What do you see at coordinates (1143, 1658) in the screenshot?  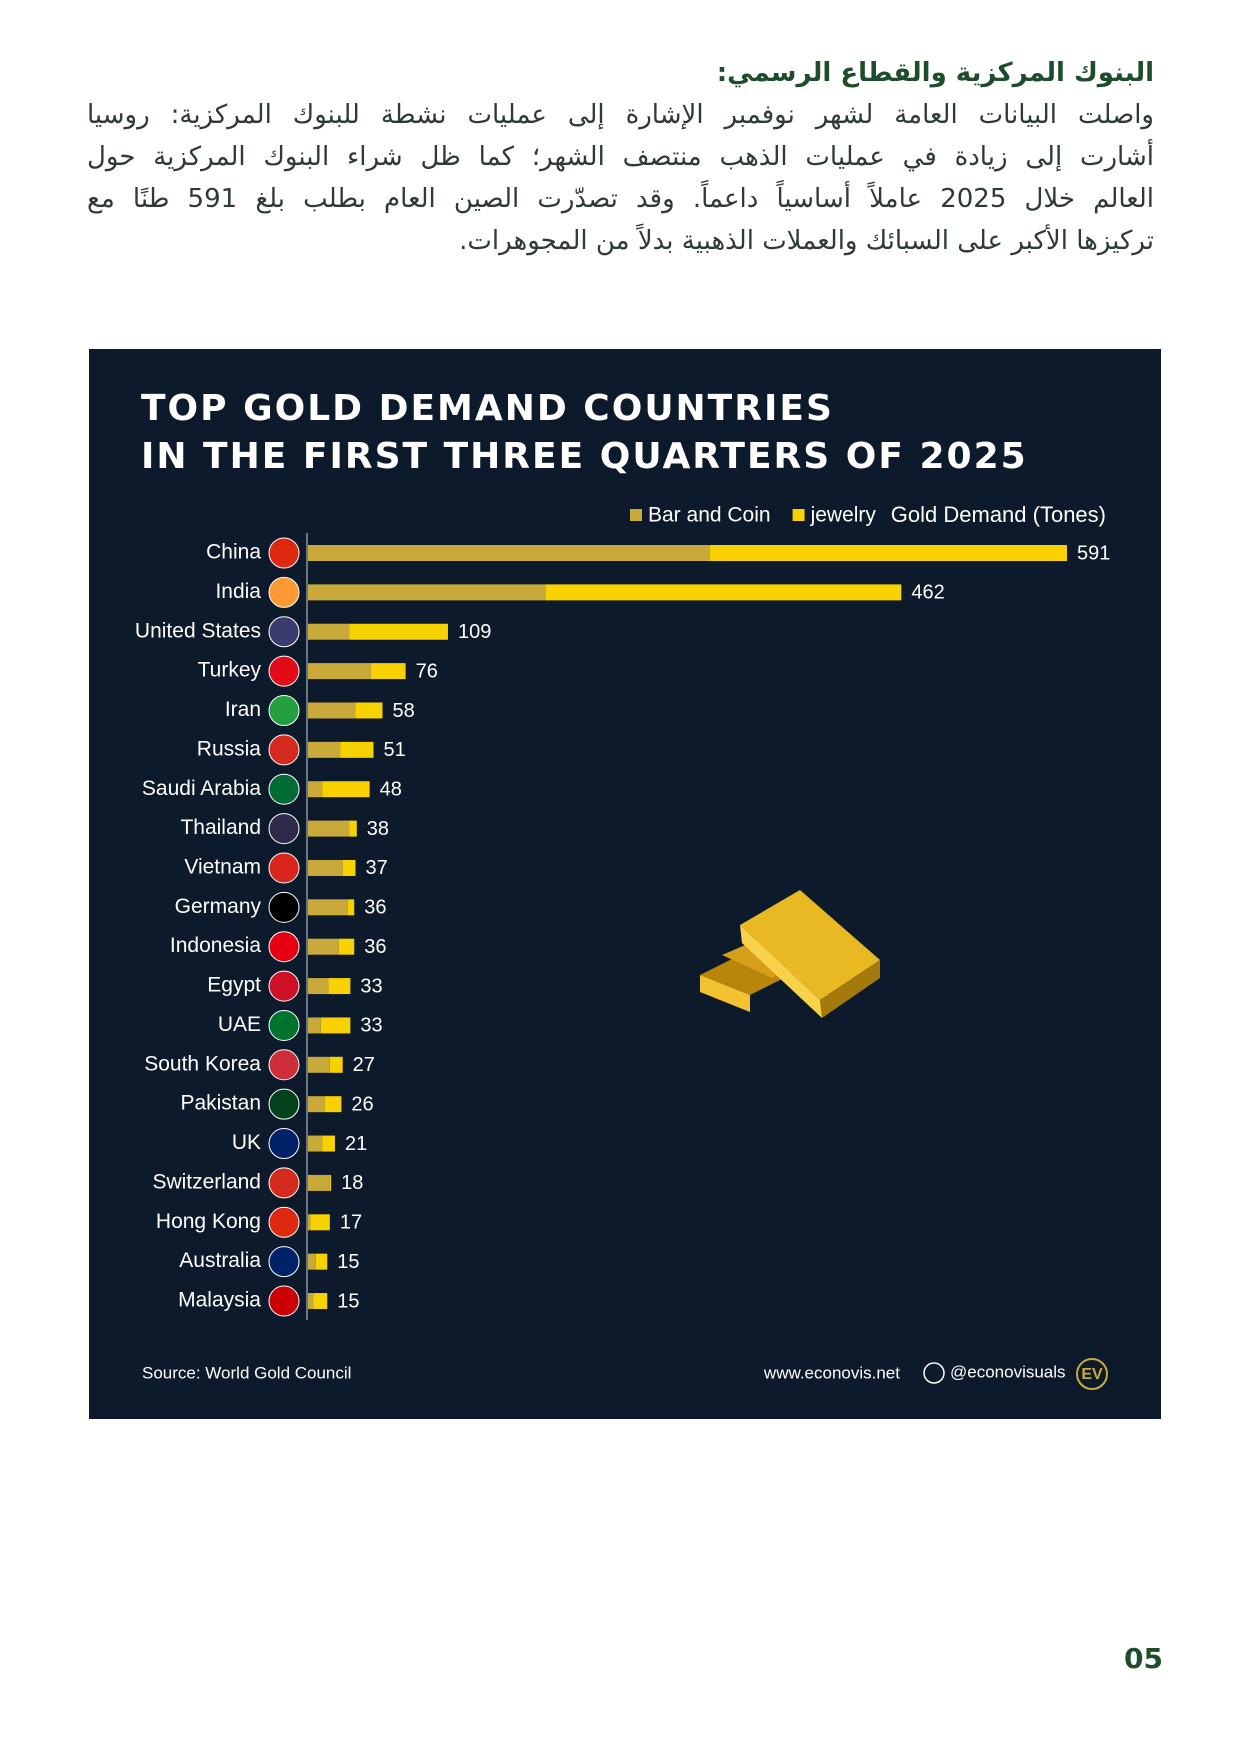 I see `page-number: 05` at bounding box center [1143, 1658].